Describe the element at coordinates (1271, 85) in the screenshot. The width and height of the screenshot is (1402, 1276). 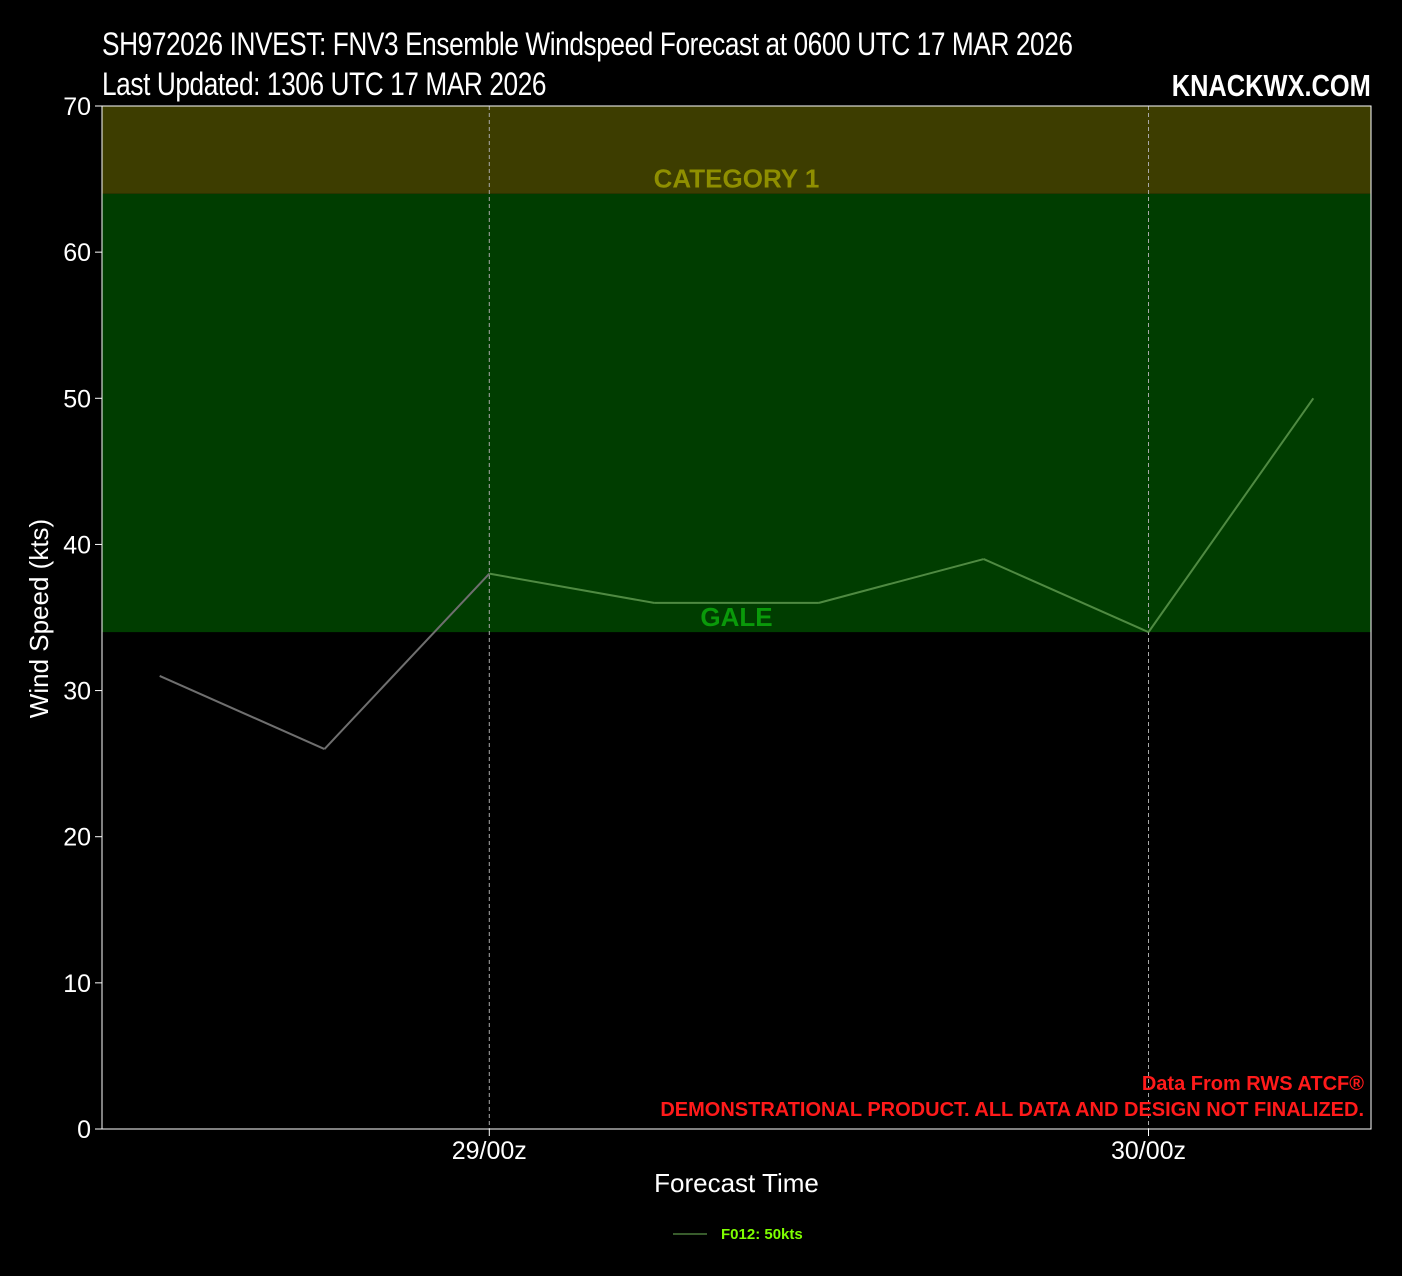
I see `brand-logo-text: KNACKWX.COM` at that location.